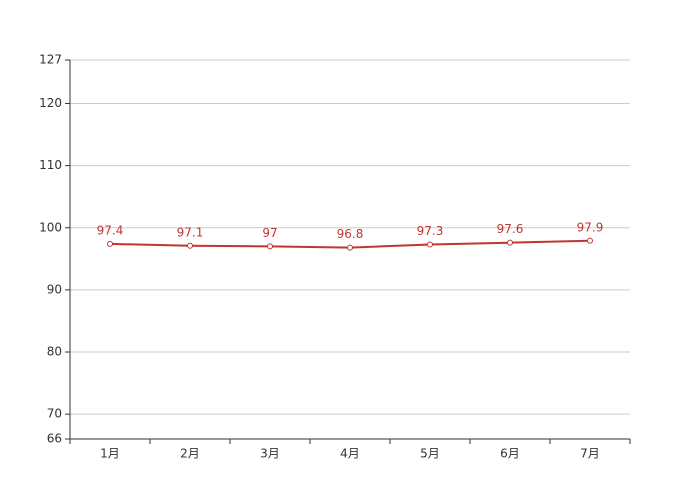 The width and height of the screenshot is (700, 500). I want to click on y-tick-label: 100, so click(50, 227).